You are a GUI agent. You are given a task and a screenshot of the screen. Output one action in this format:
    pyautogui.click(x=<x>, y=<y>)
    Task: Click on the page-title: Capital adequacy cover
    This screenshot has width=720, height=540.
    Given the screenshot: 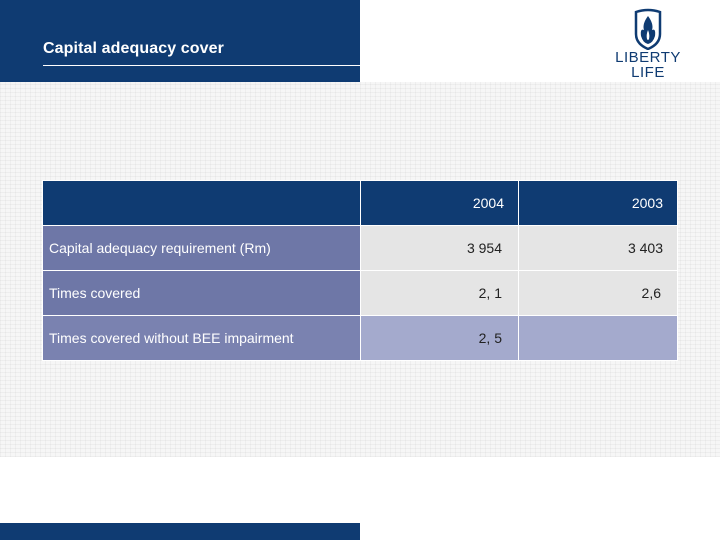 What is the action you would take?
    pyautogui.click(x=133, y=48)
    